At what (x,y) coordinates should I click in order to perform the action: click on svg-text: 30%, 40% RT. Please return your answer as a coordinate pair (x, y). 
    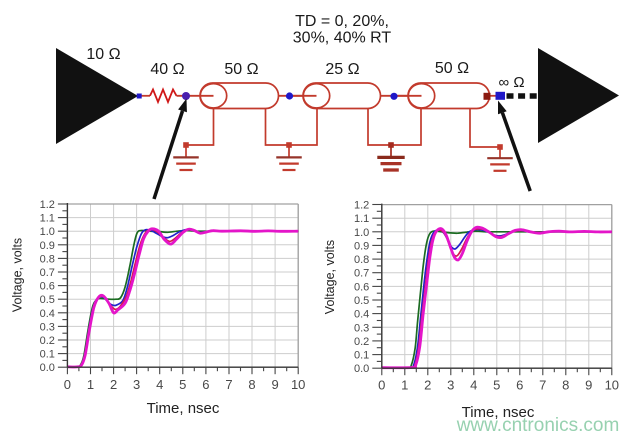
    Looking at the image, I should click on (342, 38).